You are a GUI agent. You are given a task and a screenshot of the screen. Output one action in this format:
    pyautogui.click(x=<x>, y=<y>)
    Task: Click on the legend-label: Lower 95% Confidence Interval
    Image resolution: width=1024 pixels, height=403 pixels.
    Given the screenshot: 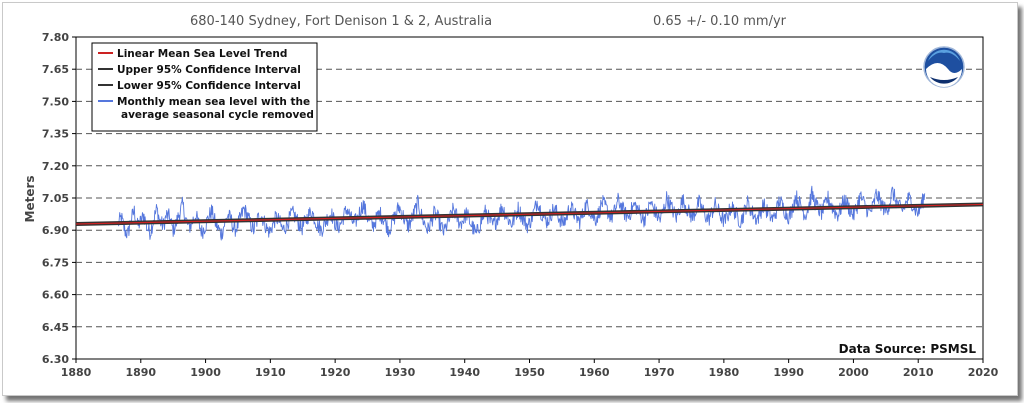 What is the action you would take?
    pyautogui.click(x=209, y=86)
    